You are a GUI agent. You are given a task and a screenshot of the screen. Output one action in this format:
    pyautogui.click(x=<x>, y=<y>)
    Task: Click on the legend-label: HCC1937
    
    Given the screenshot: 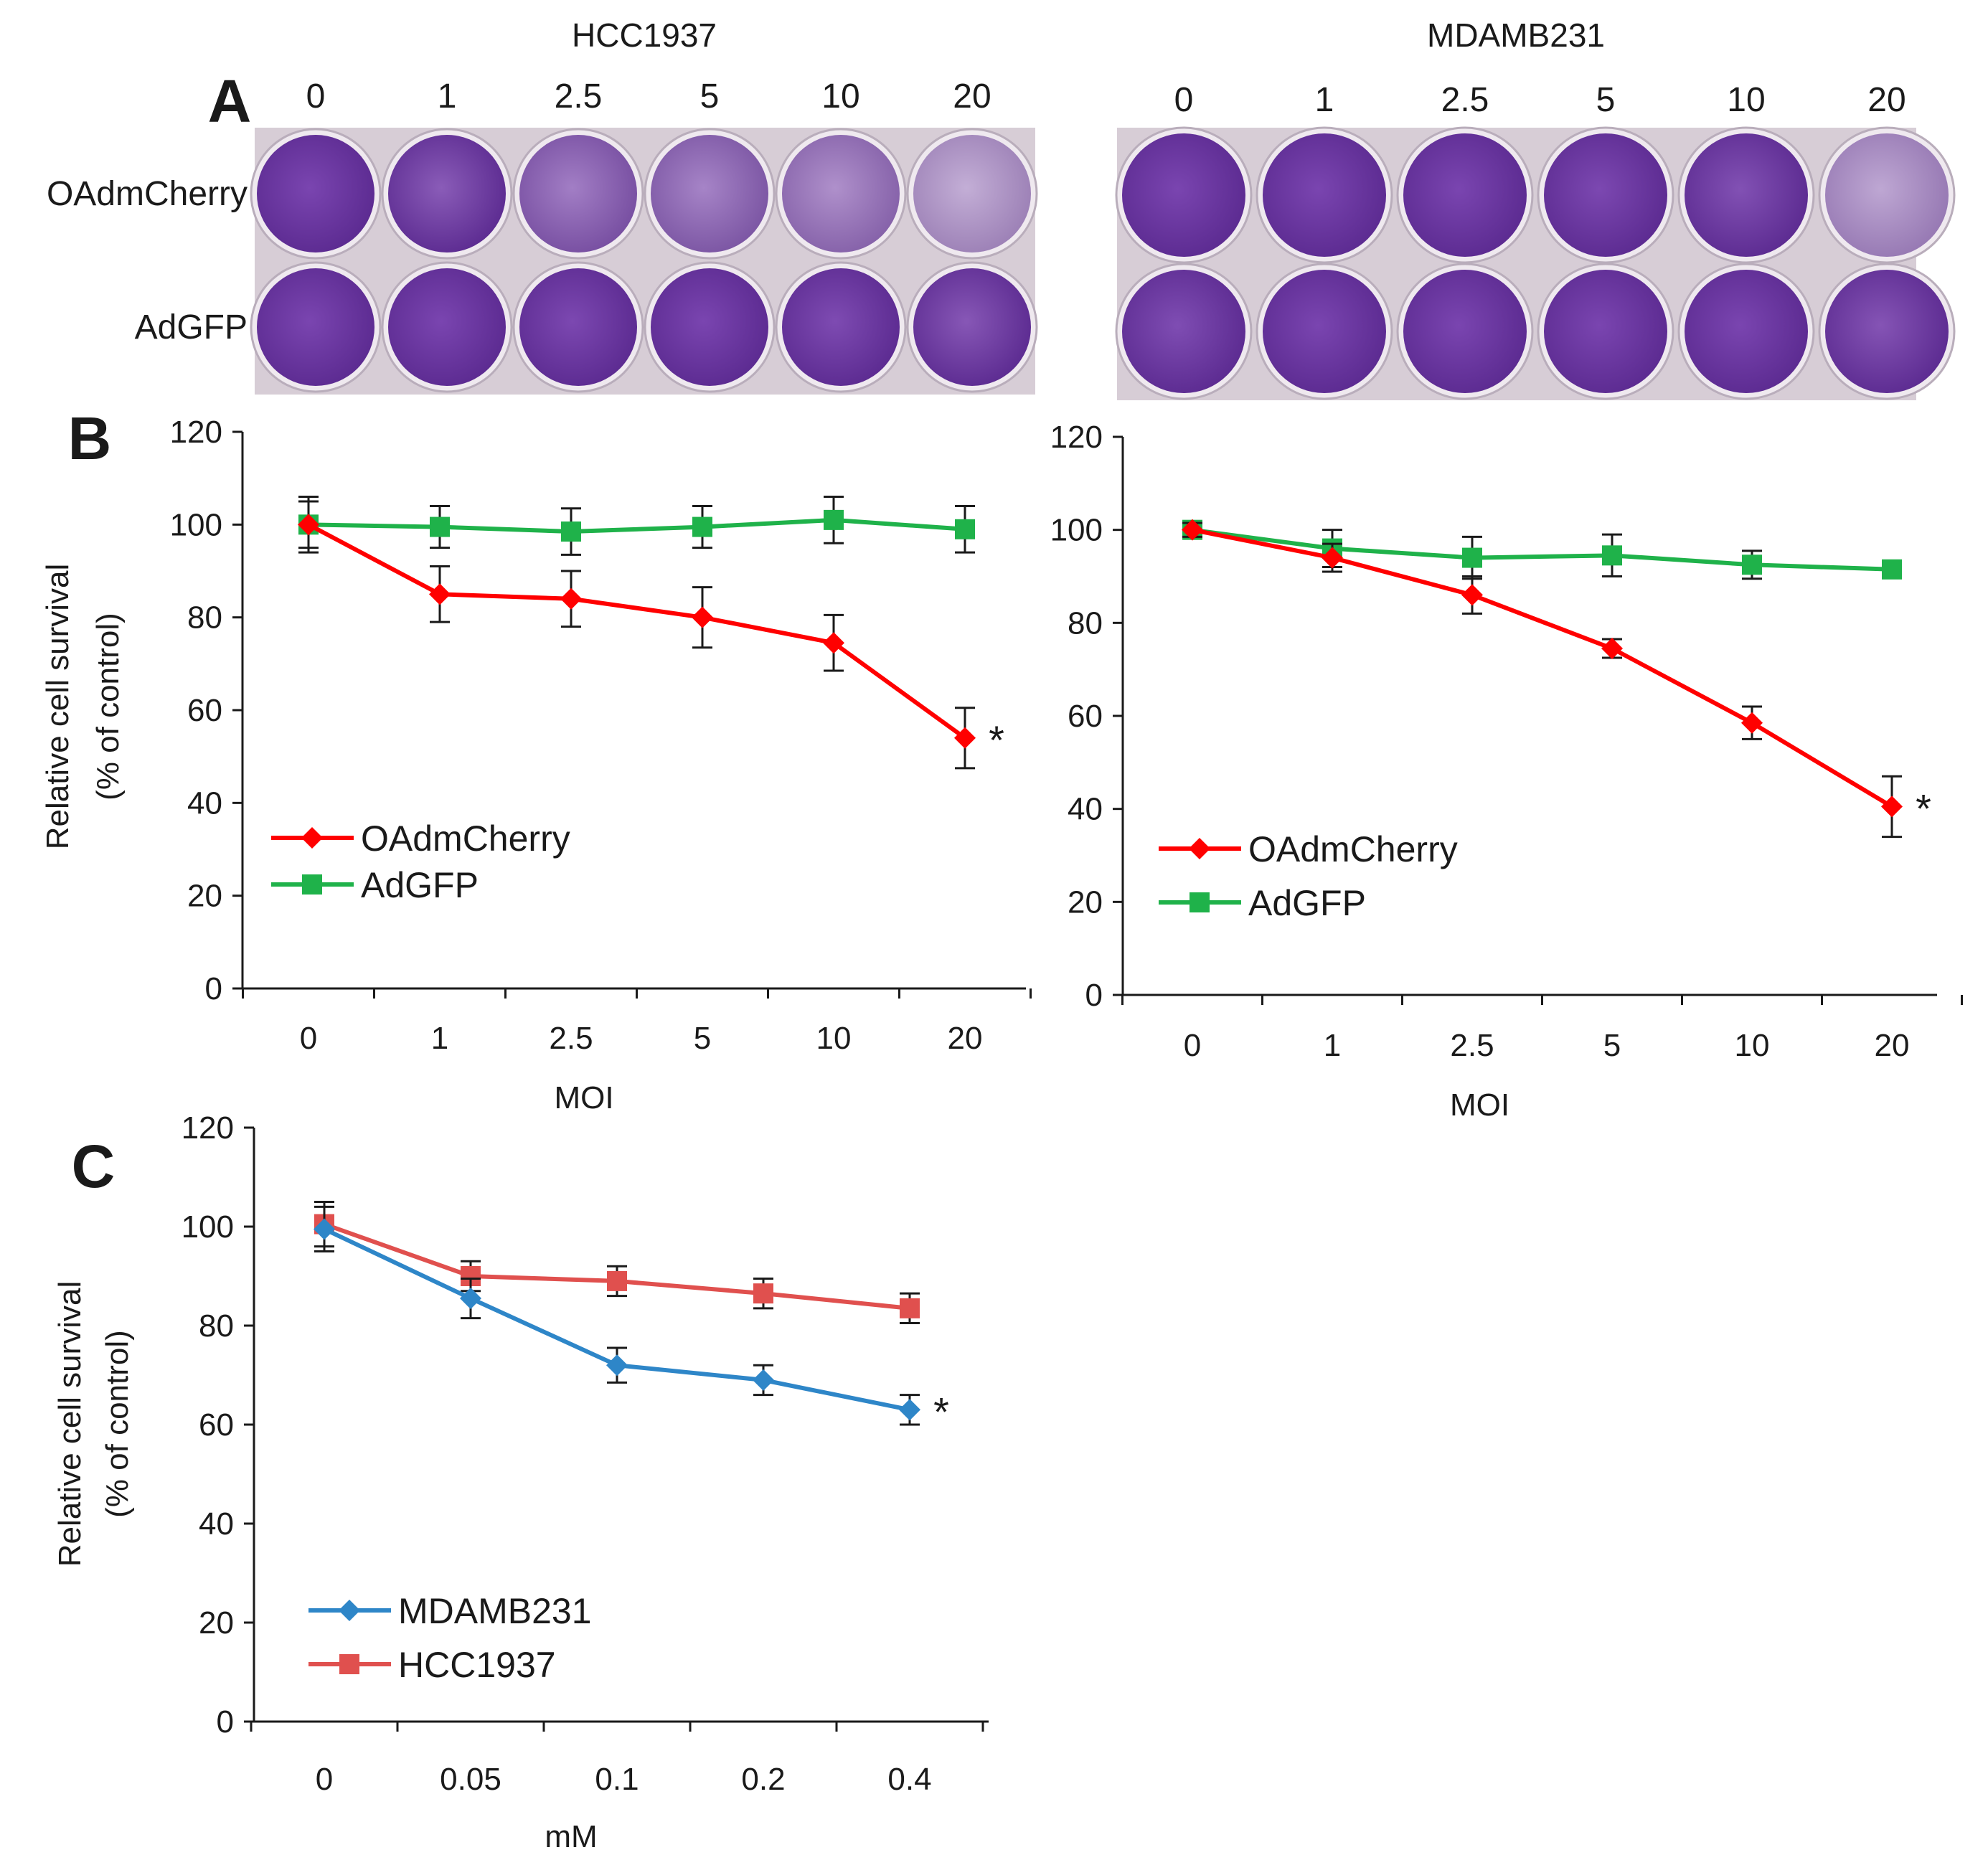 What is the action you would take?
    pyautogui.click(x=477, y=1665)
    